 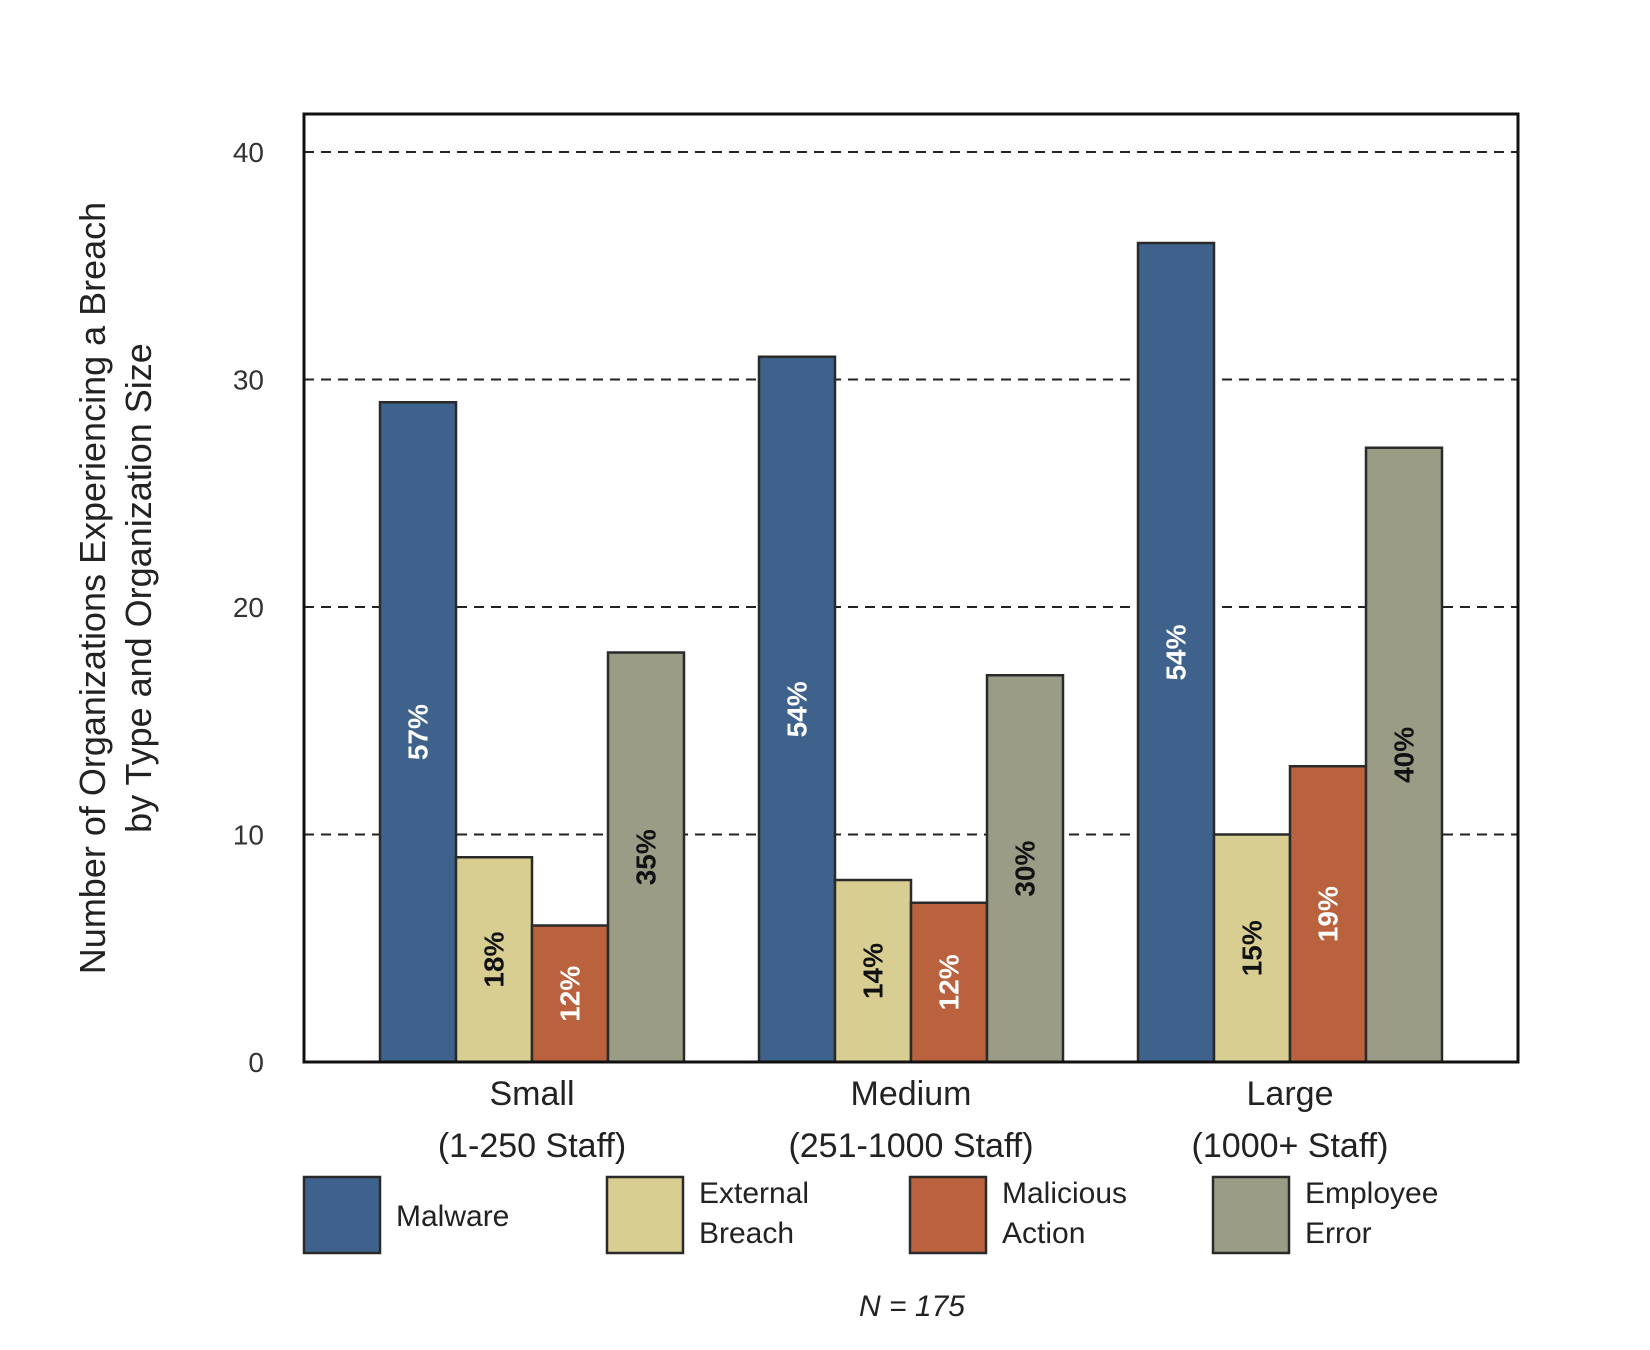 I want to click on bar-external-breach-medium, so click(x=873, y=971).